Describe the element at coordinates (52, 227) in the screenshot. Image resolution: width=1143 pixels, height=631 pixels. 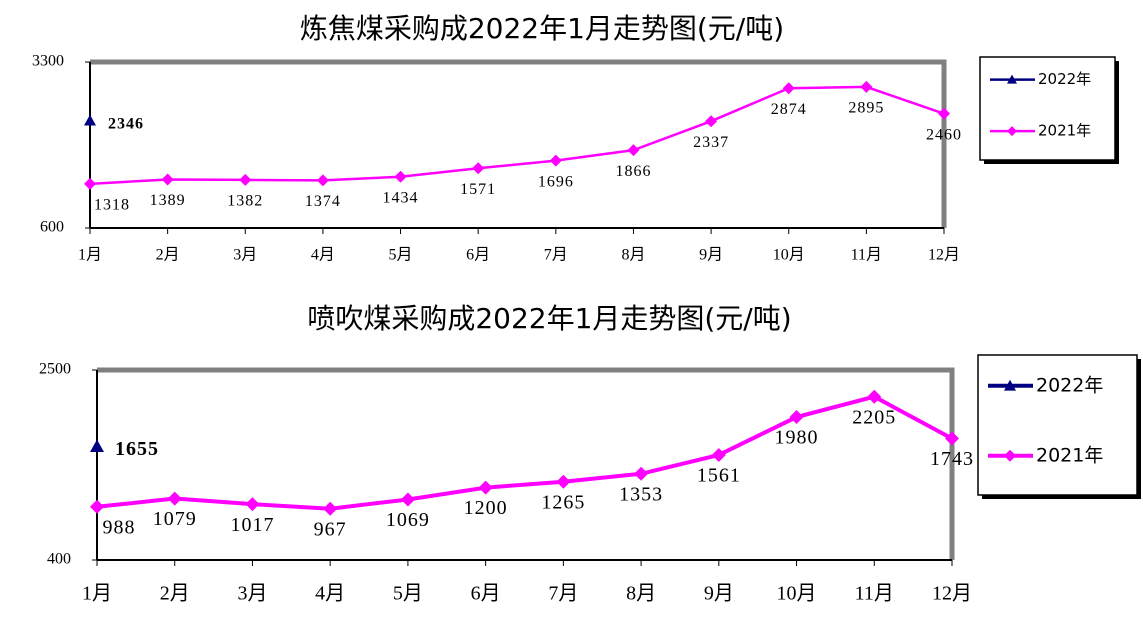
I see `y-tick-label: 600` at that location.